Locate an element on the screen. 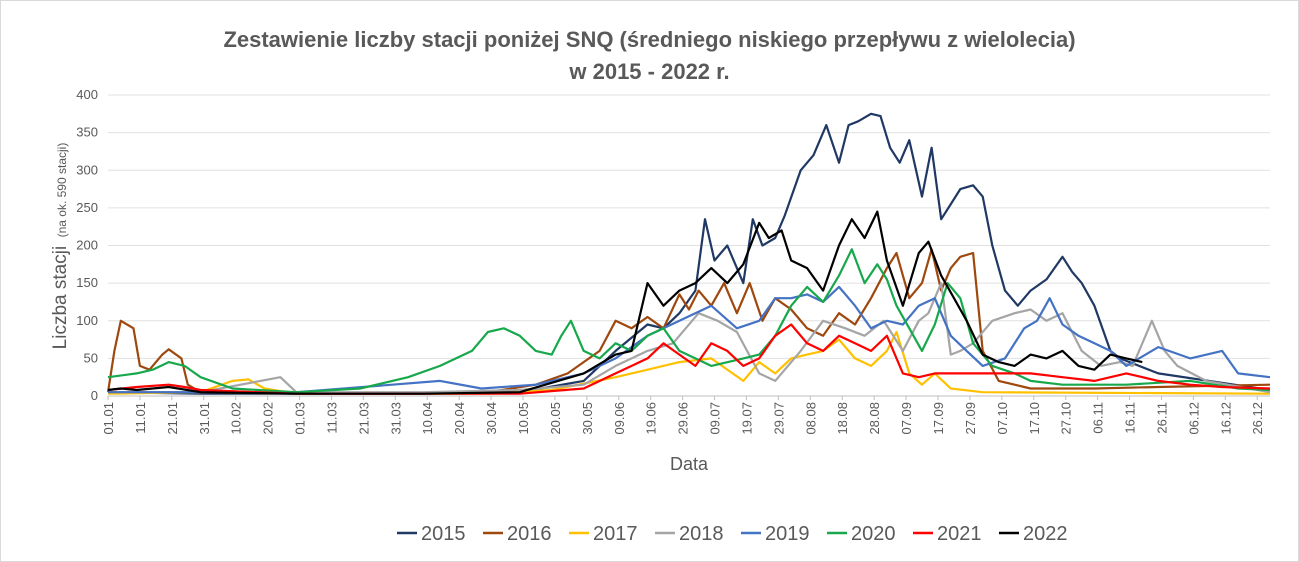 The height and width of the screenshot is (562, 1299). y-tick-label: 50 is located at coordinates (91, 357).